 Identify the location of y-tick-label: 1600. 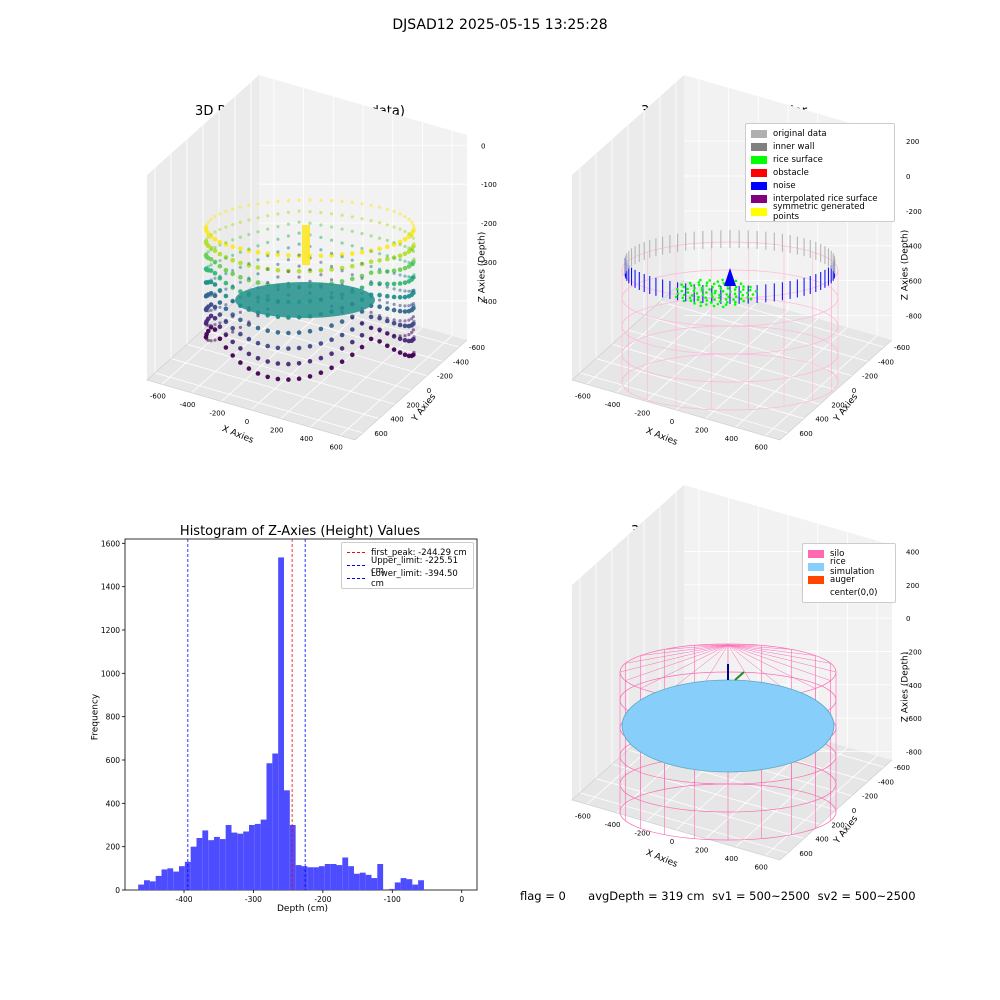
(110, 543).